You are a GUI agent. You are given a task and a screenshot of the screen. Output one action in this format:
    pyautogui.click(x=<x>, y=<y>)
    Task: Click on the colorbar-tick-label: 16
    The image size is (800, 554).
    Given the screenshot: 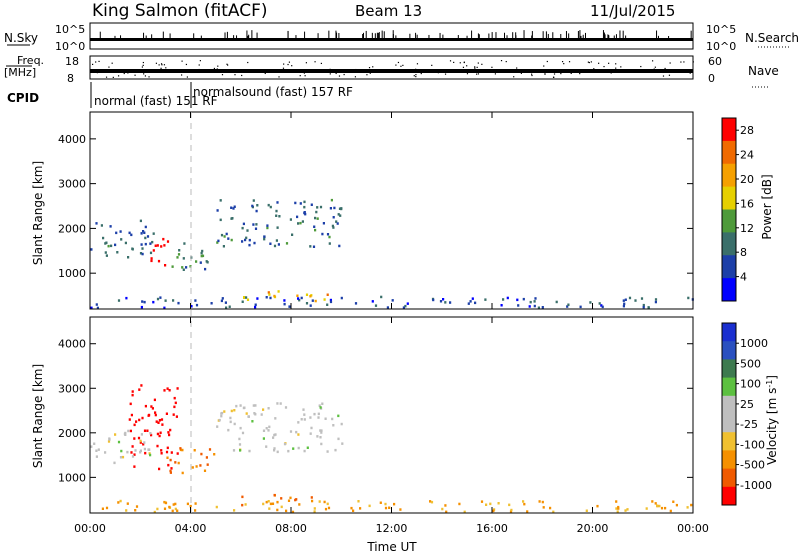 What is the action you would take?
    pyautogui.click(x=747, y=203)
    